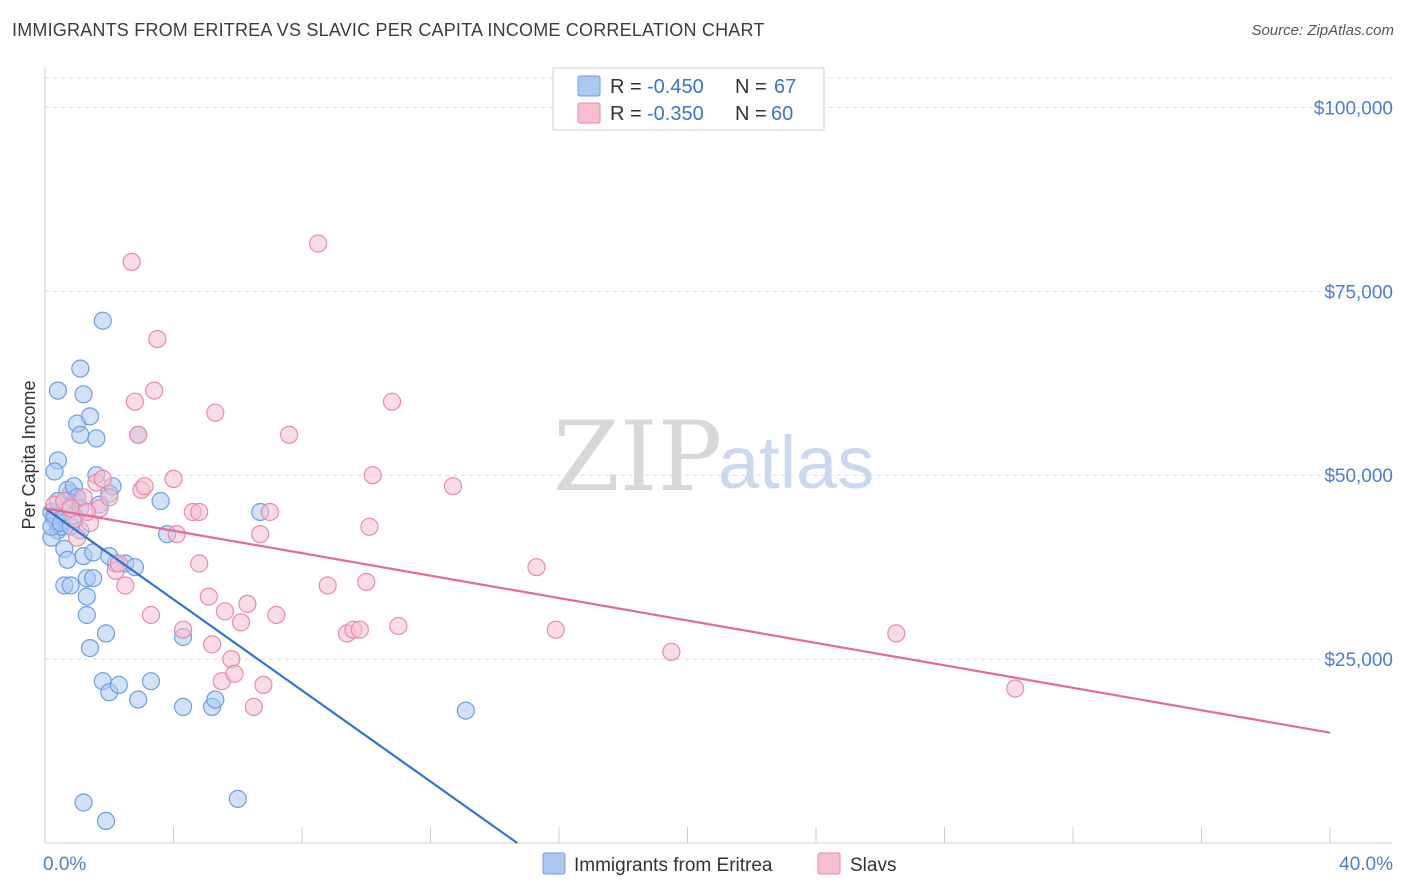  What do you see at coordinates (589, 86) in the screenshot?
I see `legend-swatch-eritrea` at bounding box center [589, 86].